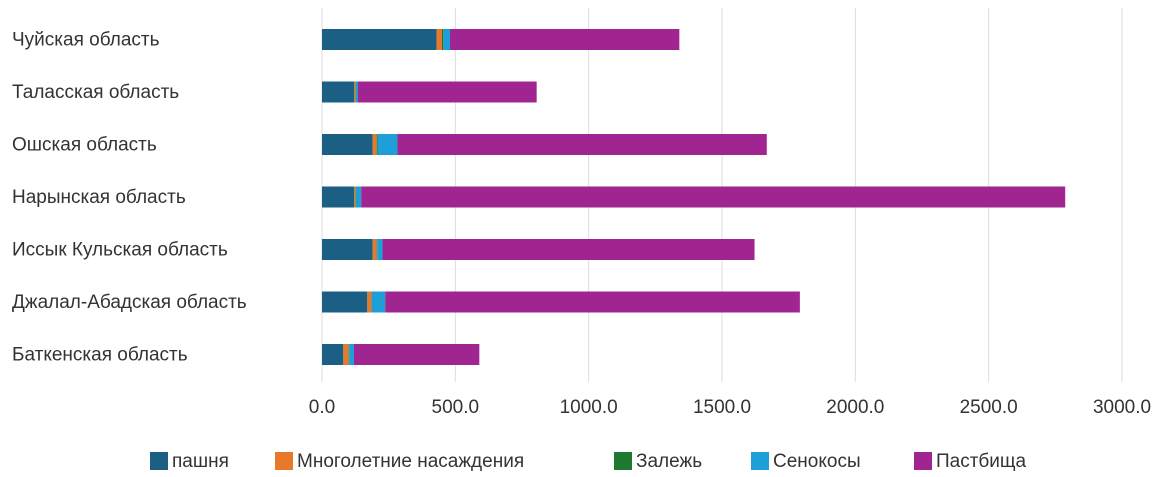 This screenshot has width=1161, height=477. I want to click on x-tick-label: 2500.0, so click(989, 407).